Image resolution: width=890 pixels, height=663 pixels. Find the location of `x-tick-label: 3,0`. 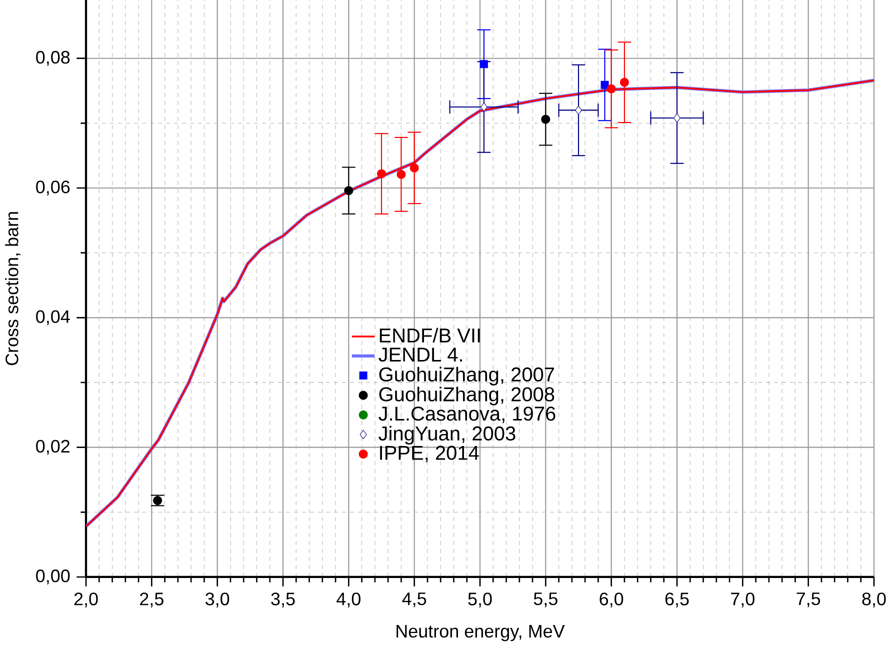

x-tick-label: 3,0 is located at coordinates (218, 600).